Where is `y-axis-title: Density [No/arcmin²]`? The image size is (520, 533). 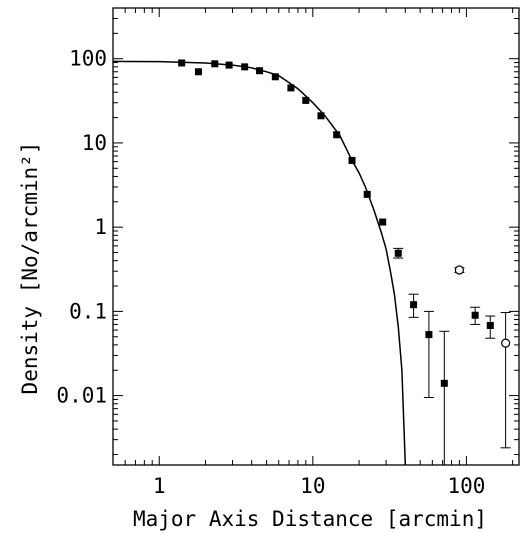 y-axis-title: Density [No/arcmin²] is located at coordinates (30, 268).